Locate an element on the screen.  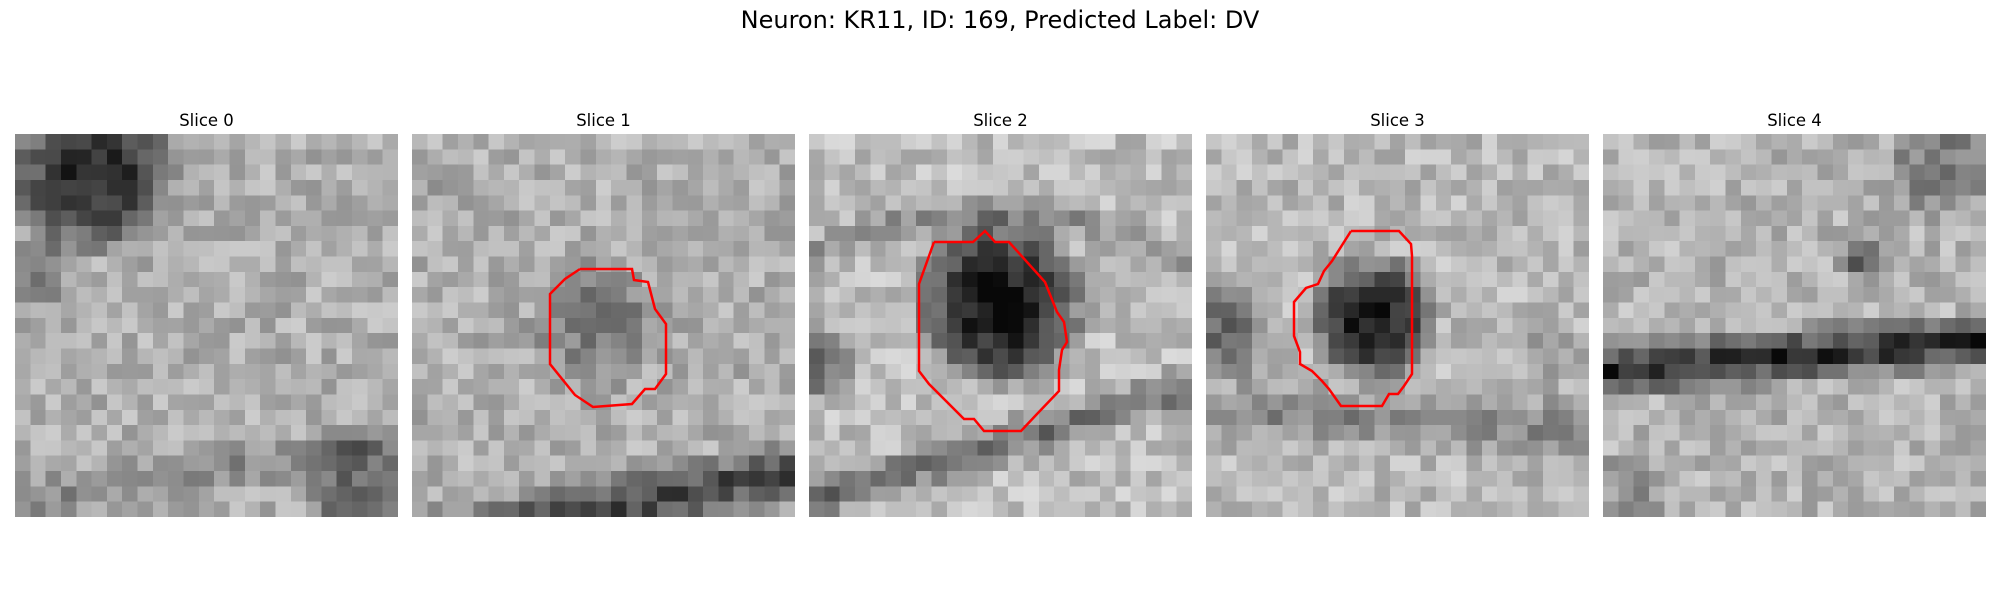
slice-title-0: Slice 0 is located at coordinates (206, 120).